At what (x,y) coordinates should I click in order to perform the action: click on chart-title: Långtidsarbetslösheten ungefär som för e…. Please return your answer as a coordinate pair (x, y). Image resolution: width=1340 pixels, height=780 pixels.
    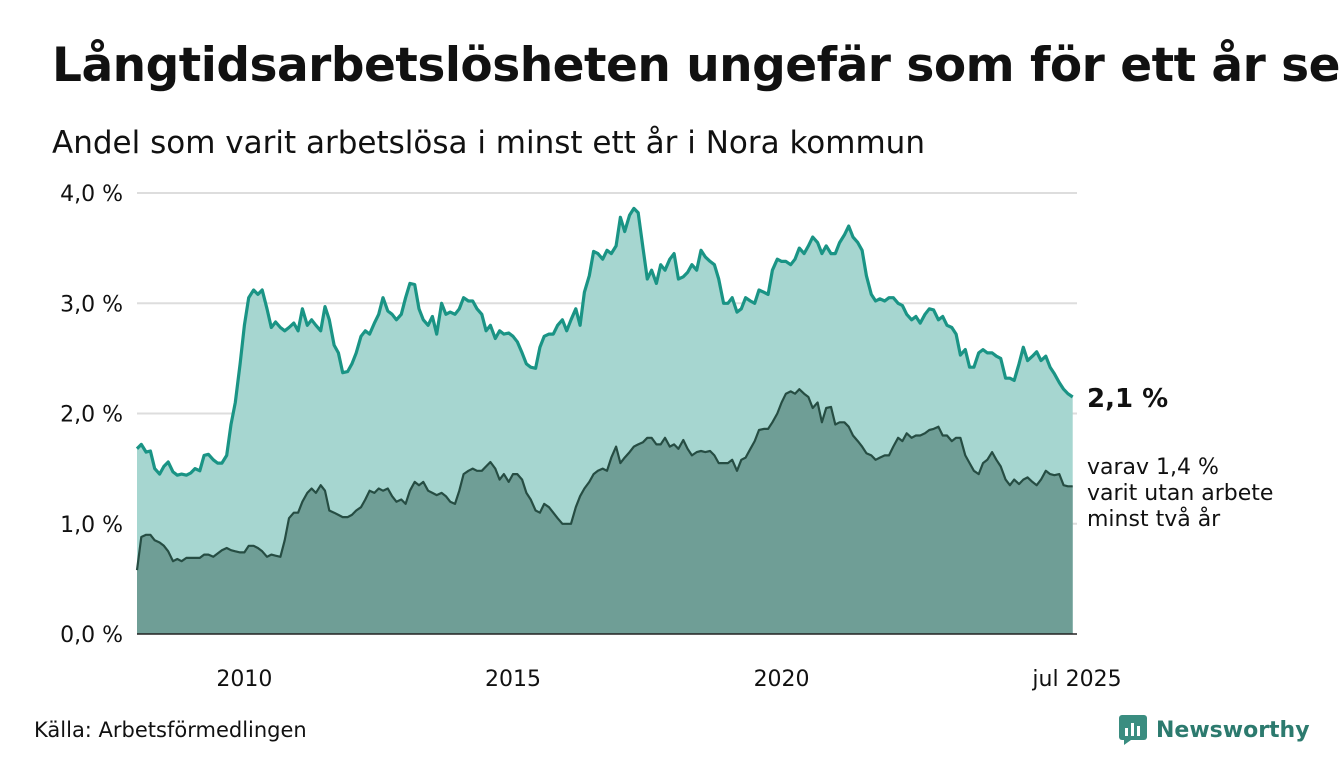
    Looking at the image, I should click on (696, 65).